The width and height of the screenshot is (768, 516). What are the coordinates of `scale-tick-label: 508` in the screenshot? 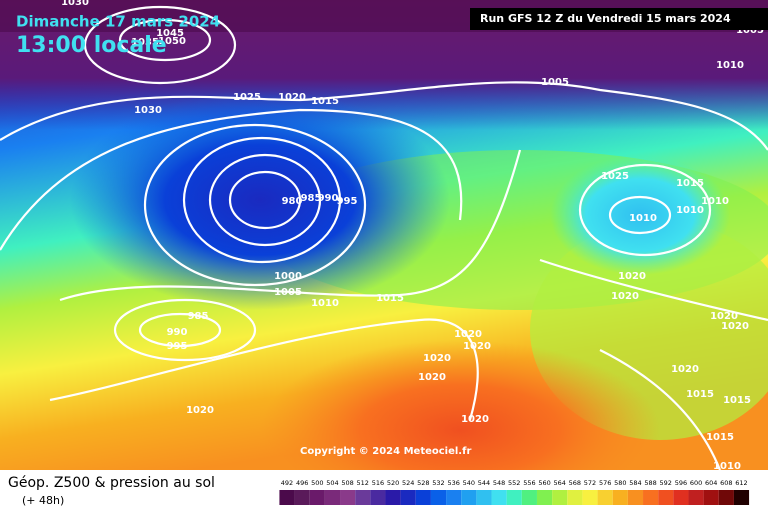 It's located at (347, 483).